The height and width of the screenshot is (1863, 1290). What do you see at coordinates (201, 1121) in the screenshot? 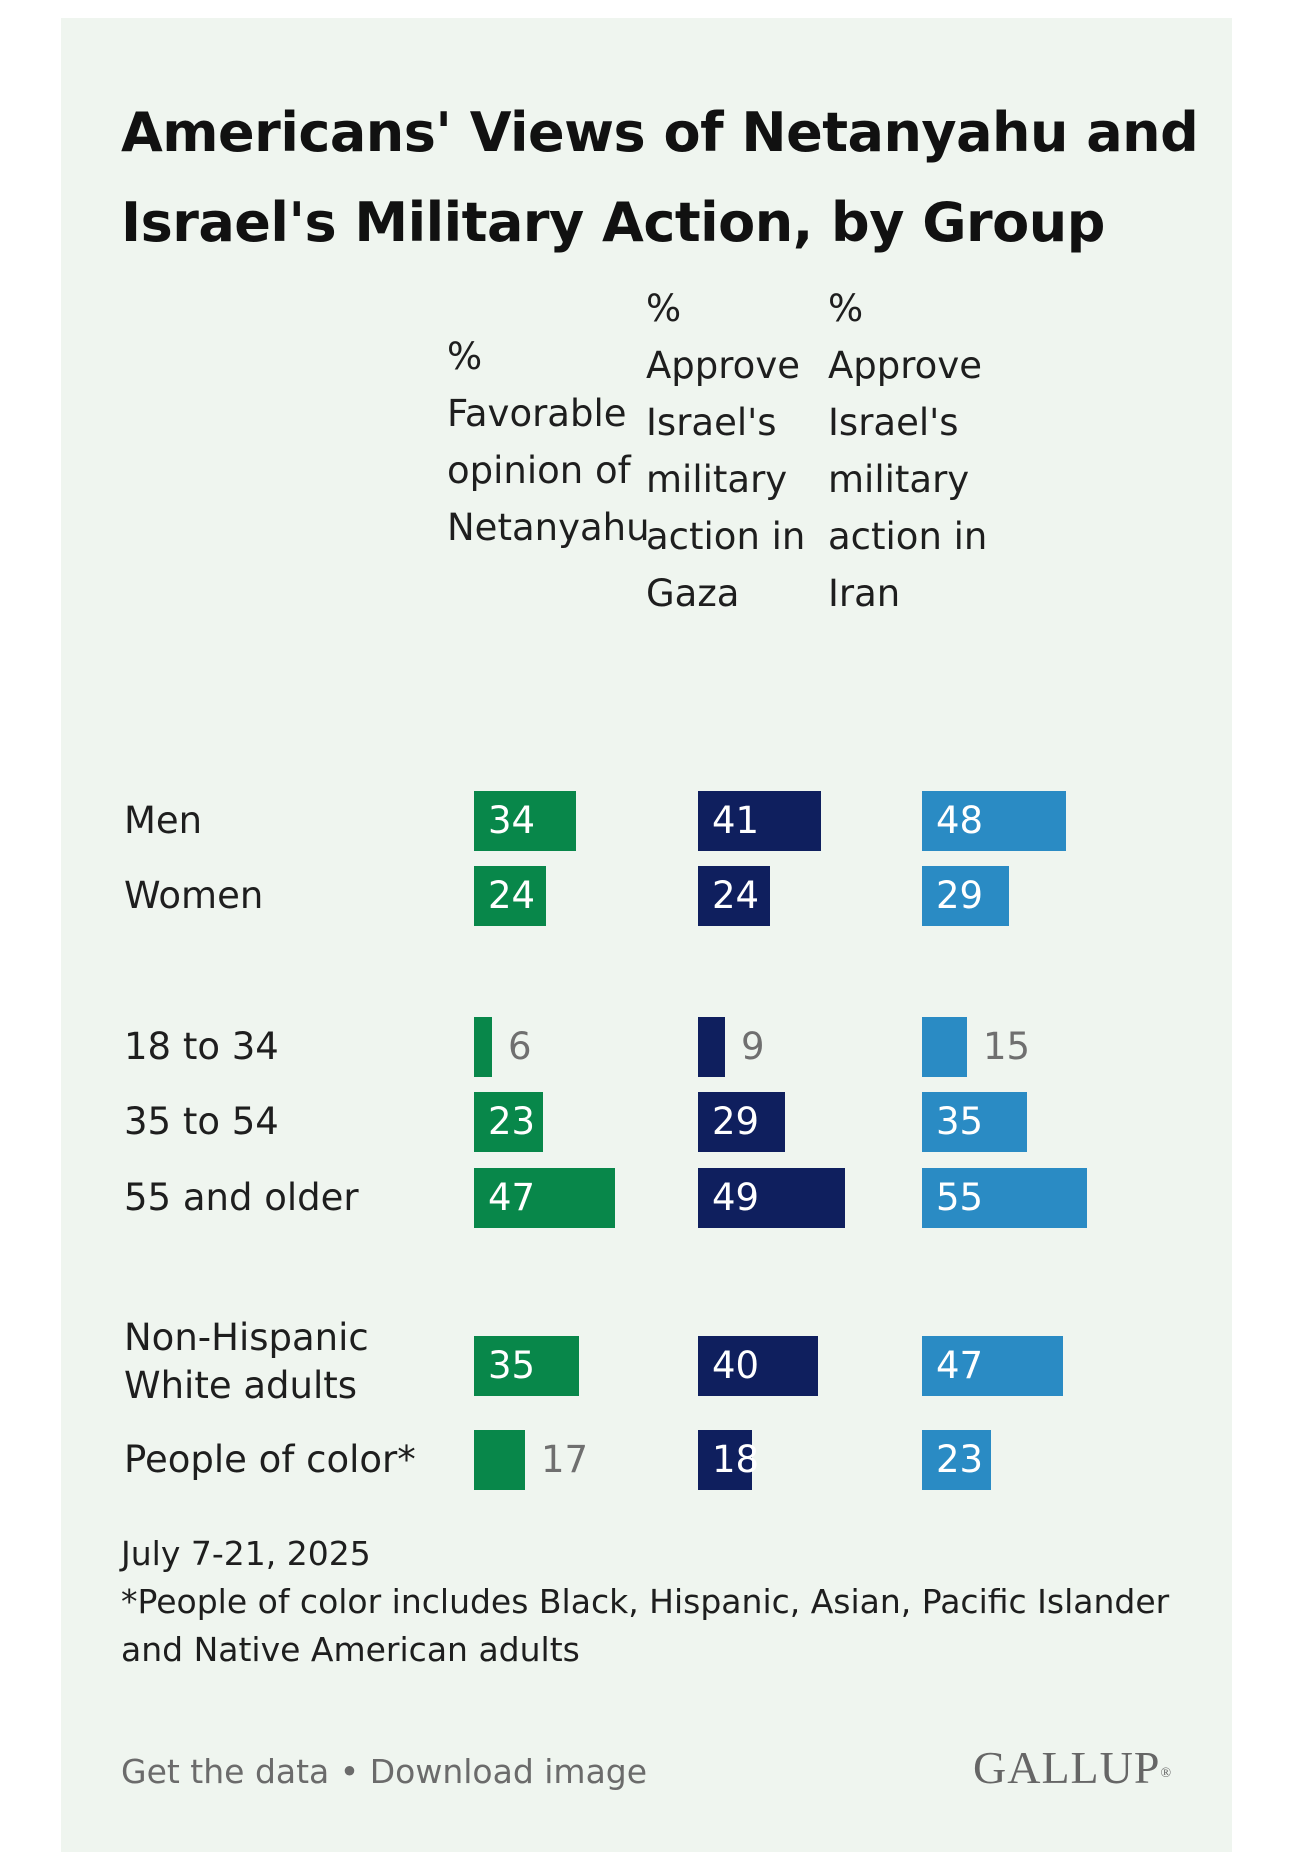
I see `row-label: 35 to 54` at bounding box center [201, 1121].